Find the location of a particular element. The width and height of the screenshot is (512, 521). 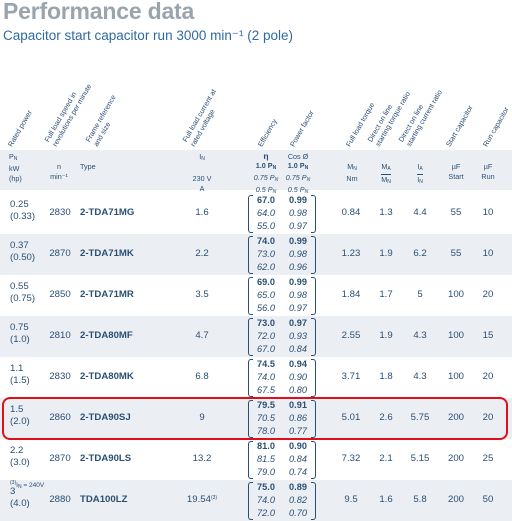

power-factor-value: 0.96 is located at coordinates (298, 267).